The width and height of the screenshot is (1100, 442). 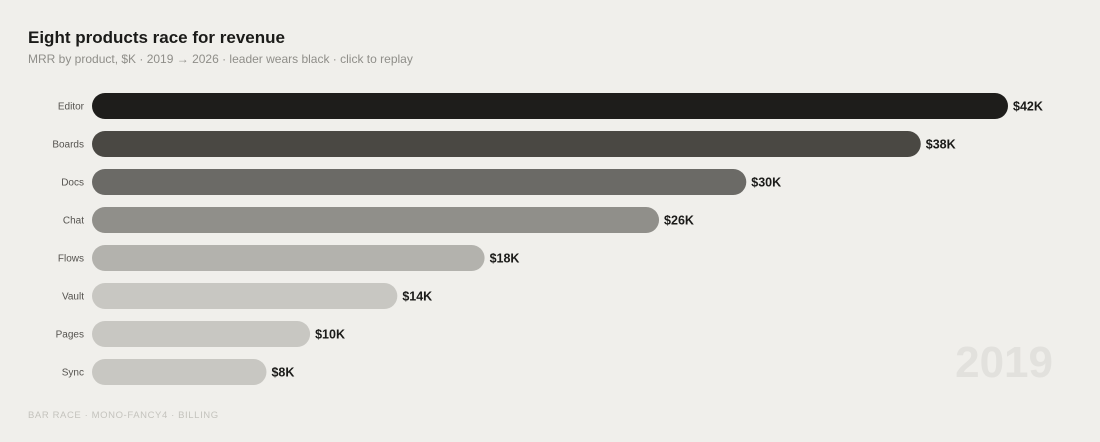 I want to click on category-label: Pages, so click(x=70, y=335).